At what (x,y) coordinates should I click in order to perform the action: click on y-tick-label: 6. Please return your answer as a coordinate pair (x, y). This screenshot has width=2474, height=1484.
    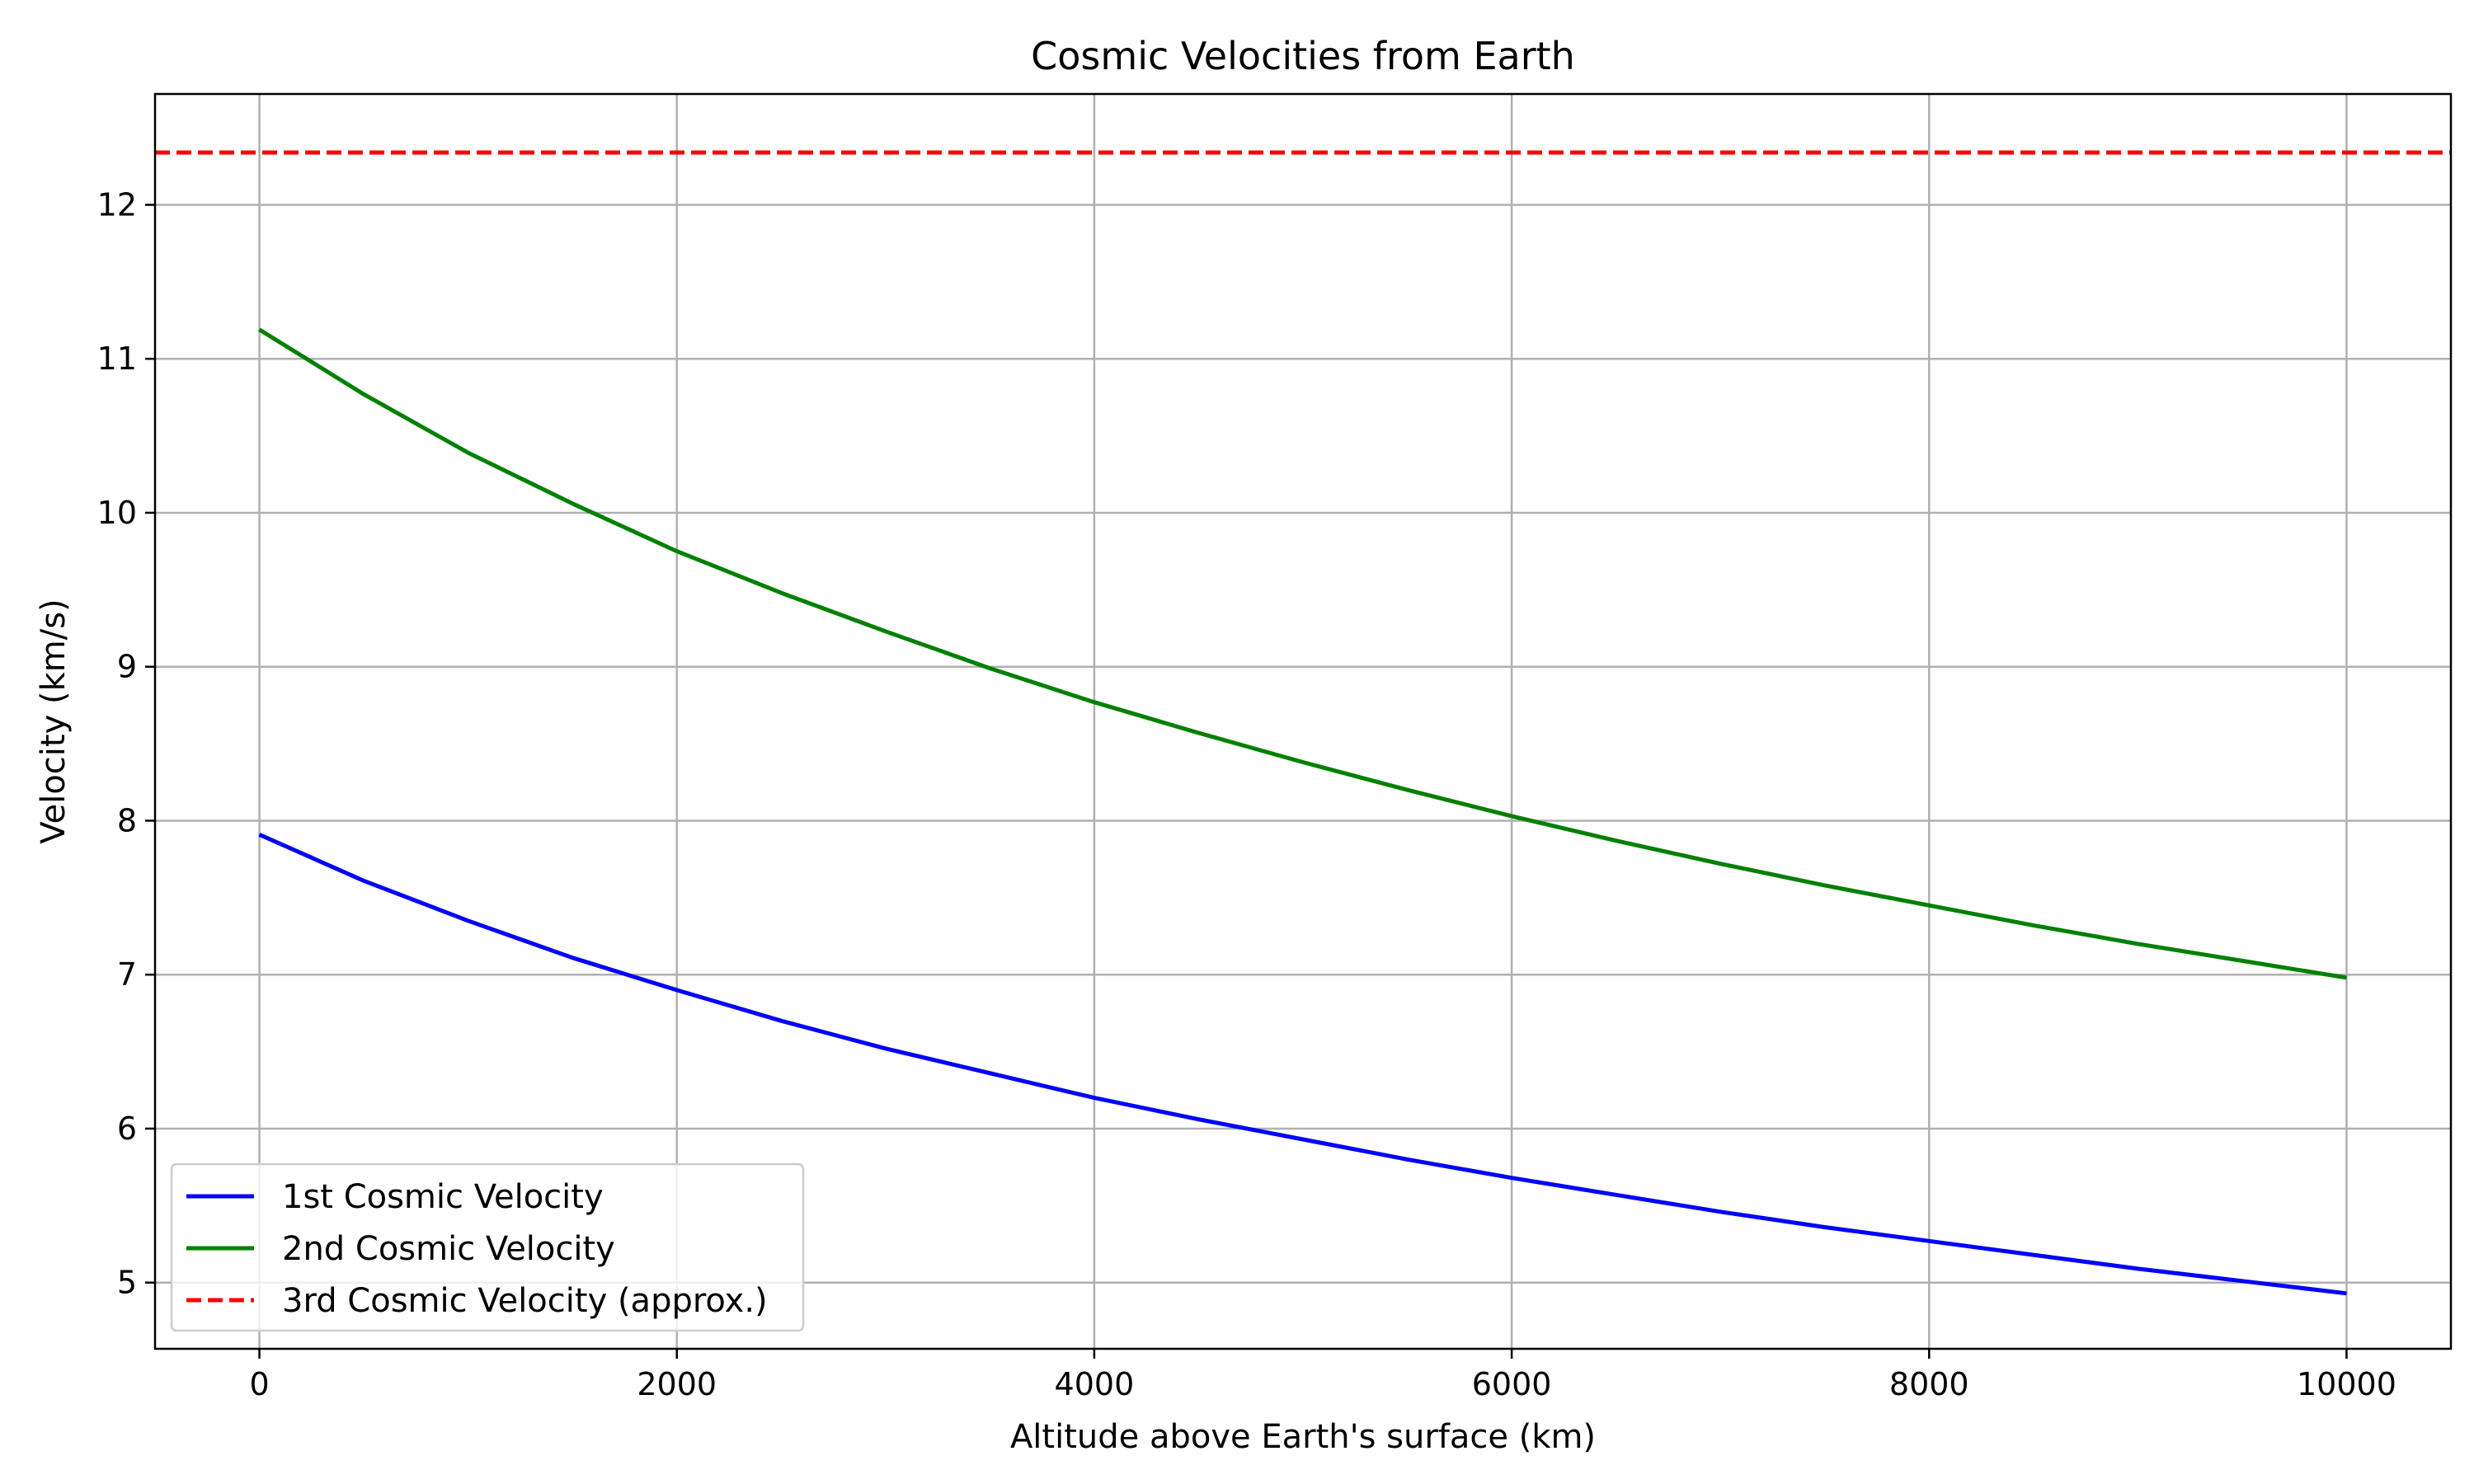
    Looking at the image, I should click on (127, 1129).